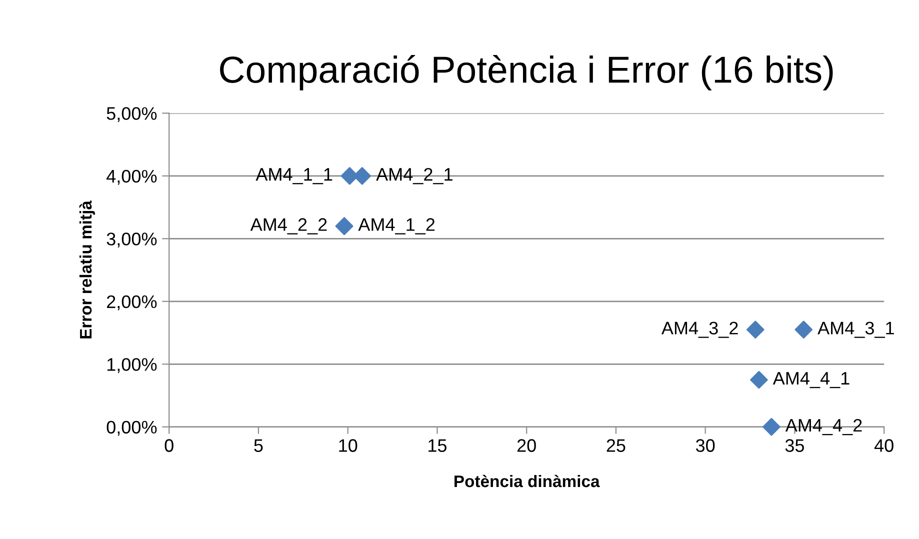 The height and width of the screenshot is (539, 919). I want to click on annotation: AM4_2_2, so click(288, 226).